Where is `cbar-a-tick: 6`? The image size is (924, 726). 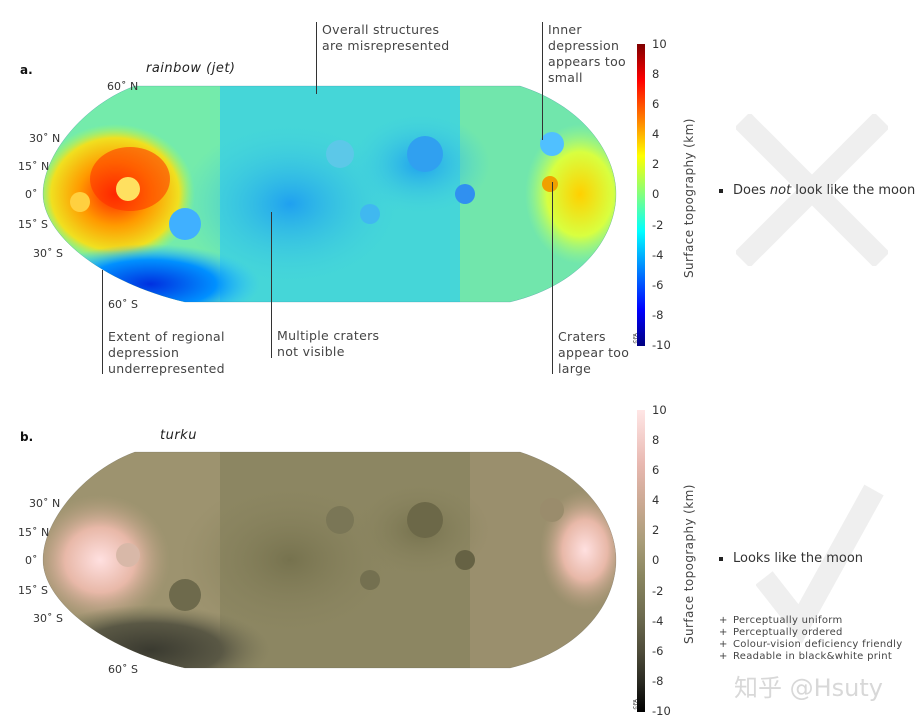
cbar-a-tick: 6 is located at coordinates (656, 104).